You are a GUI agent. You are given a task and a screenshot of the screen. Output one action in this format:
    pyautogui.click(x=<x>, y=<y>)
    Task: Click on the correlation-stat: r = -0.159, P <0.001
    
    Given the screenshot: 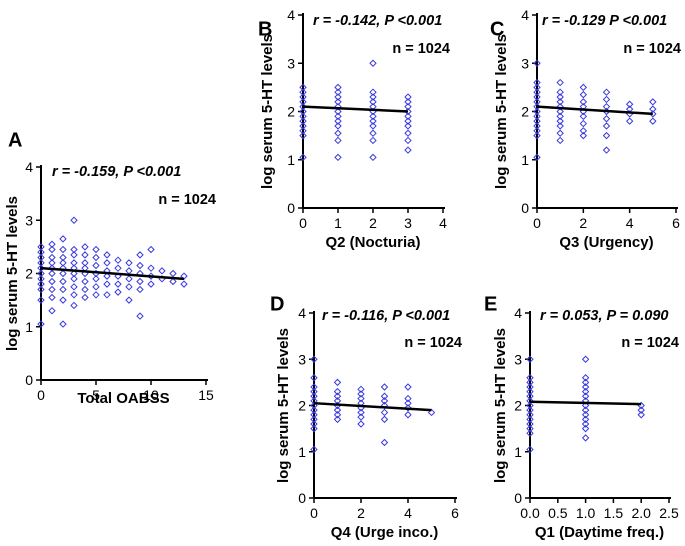 What is the action you would take?
    pyautogui.click(x=116, y=172)
    